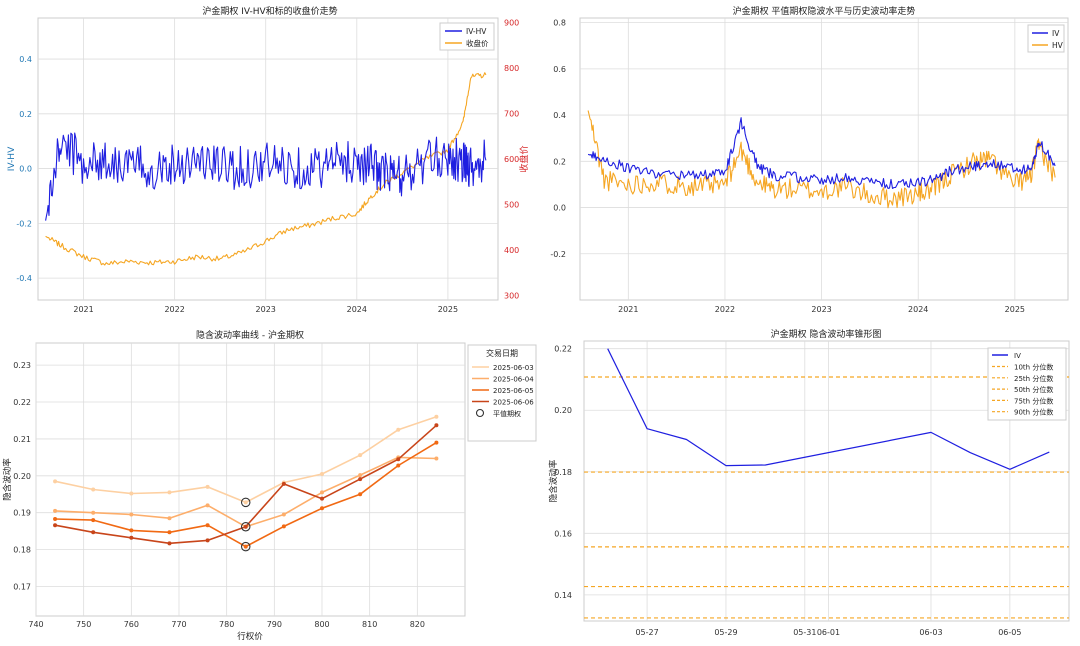 The width and height of the screenshot is (1080, 646). I want to click on y-tick-label: 0.20, so click(563, 410).